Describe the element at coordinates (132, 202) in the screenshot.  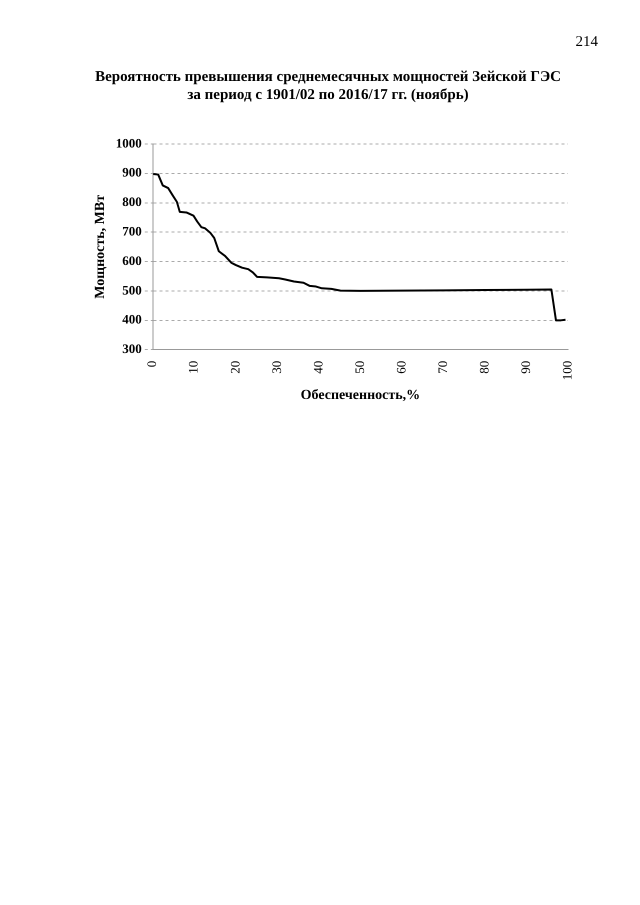
I see `y-tick-label: 800` at that location.